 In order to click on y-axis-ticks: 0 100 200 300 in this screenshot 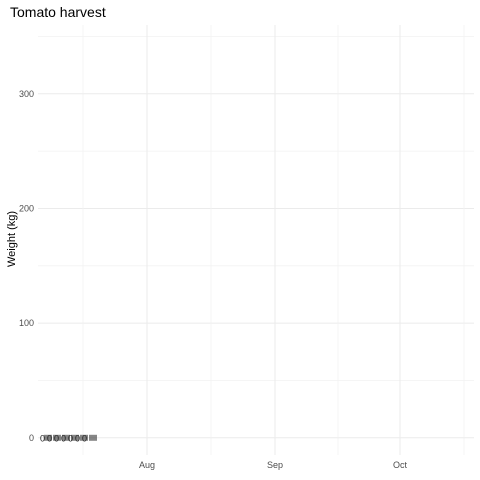, I will do `click(26, 266)`.